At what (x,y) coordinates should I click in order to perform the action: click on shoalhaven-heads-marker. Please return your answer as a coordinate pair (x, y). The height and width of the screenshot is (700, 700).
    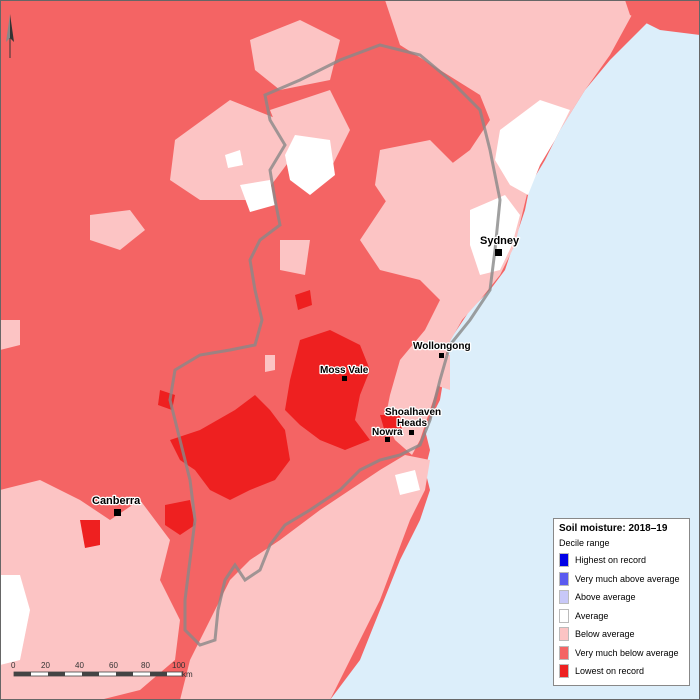
    Looking at the image, I should click on (411, 432).